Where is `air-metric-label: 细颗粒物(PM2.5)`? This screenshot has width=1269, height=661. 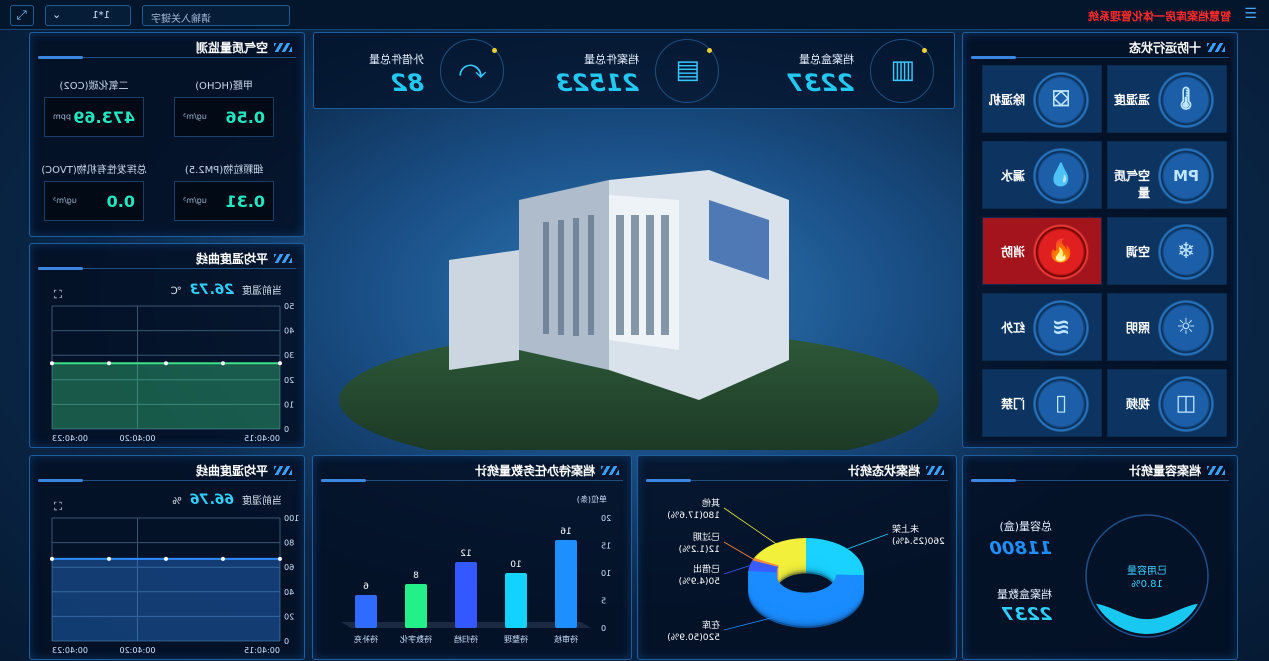
air-metric-label: 细颗粒物(PM2.5) is located at coordinates (224, 170).